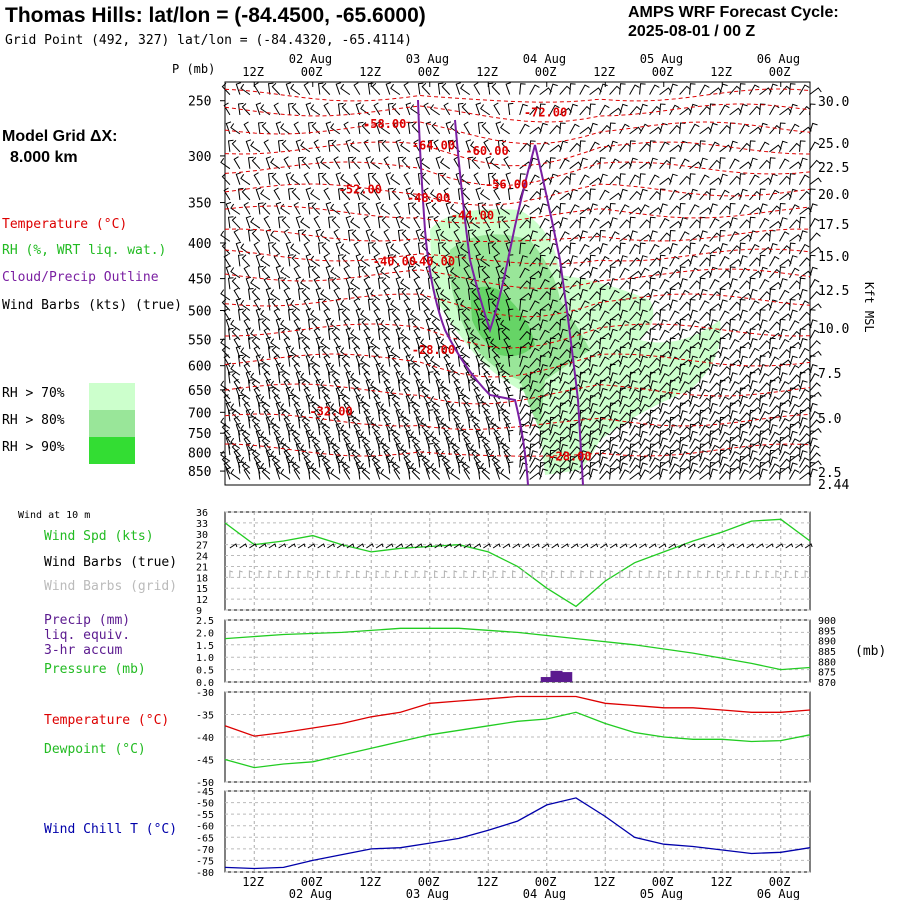  I want to click on top-time-tick-label: 12Z, so click(370, 72).